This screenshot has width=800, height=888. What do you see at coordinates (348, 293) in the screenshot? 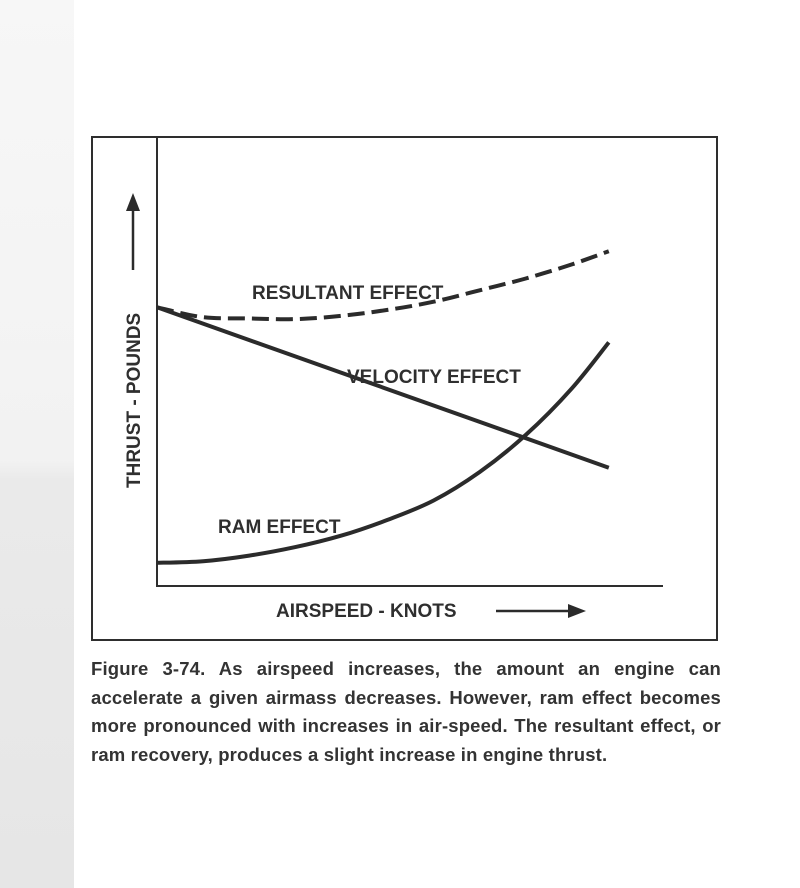
I see `series-label-resultant-effect: RESULTANT EFFECT` at bounding box center [348, 293].